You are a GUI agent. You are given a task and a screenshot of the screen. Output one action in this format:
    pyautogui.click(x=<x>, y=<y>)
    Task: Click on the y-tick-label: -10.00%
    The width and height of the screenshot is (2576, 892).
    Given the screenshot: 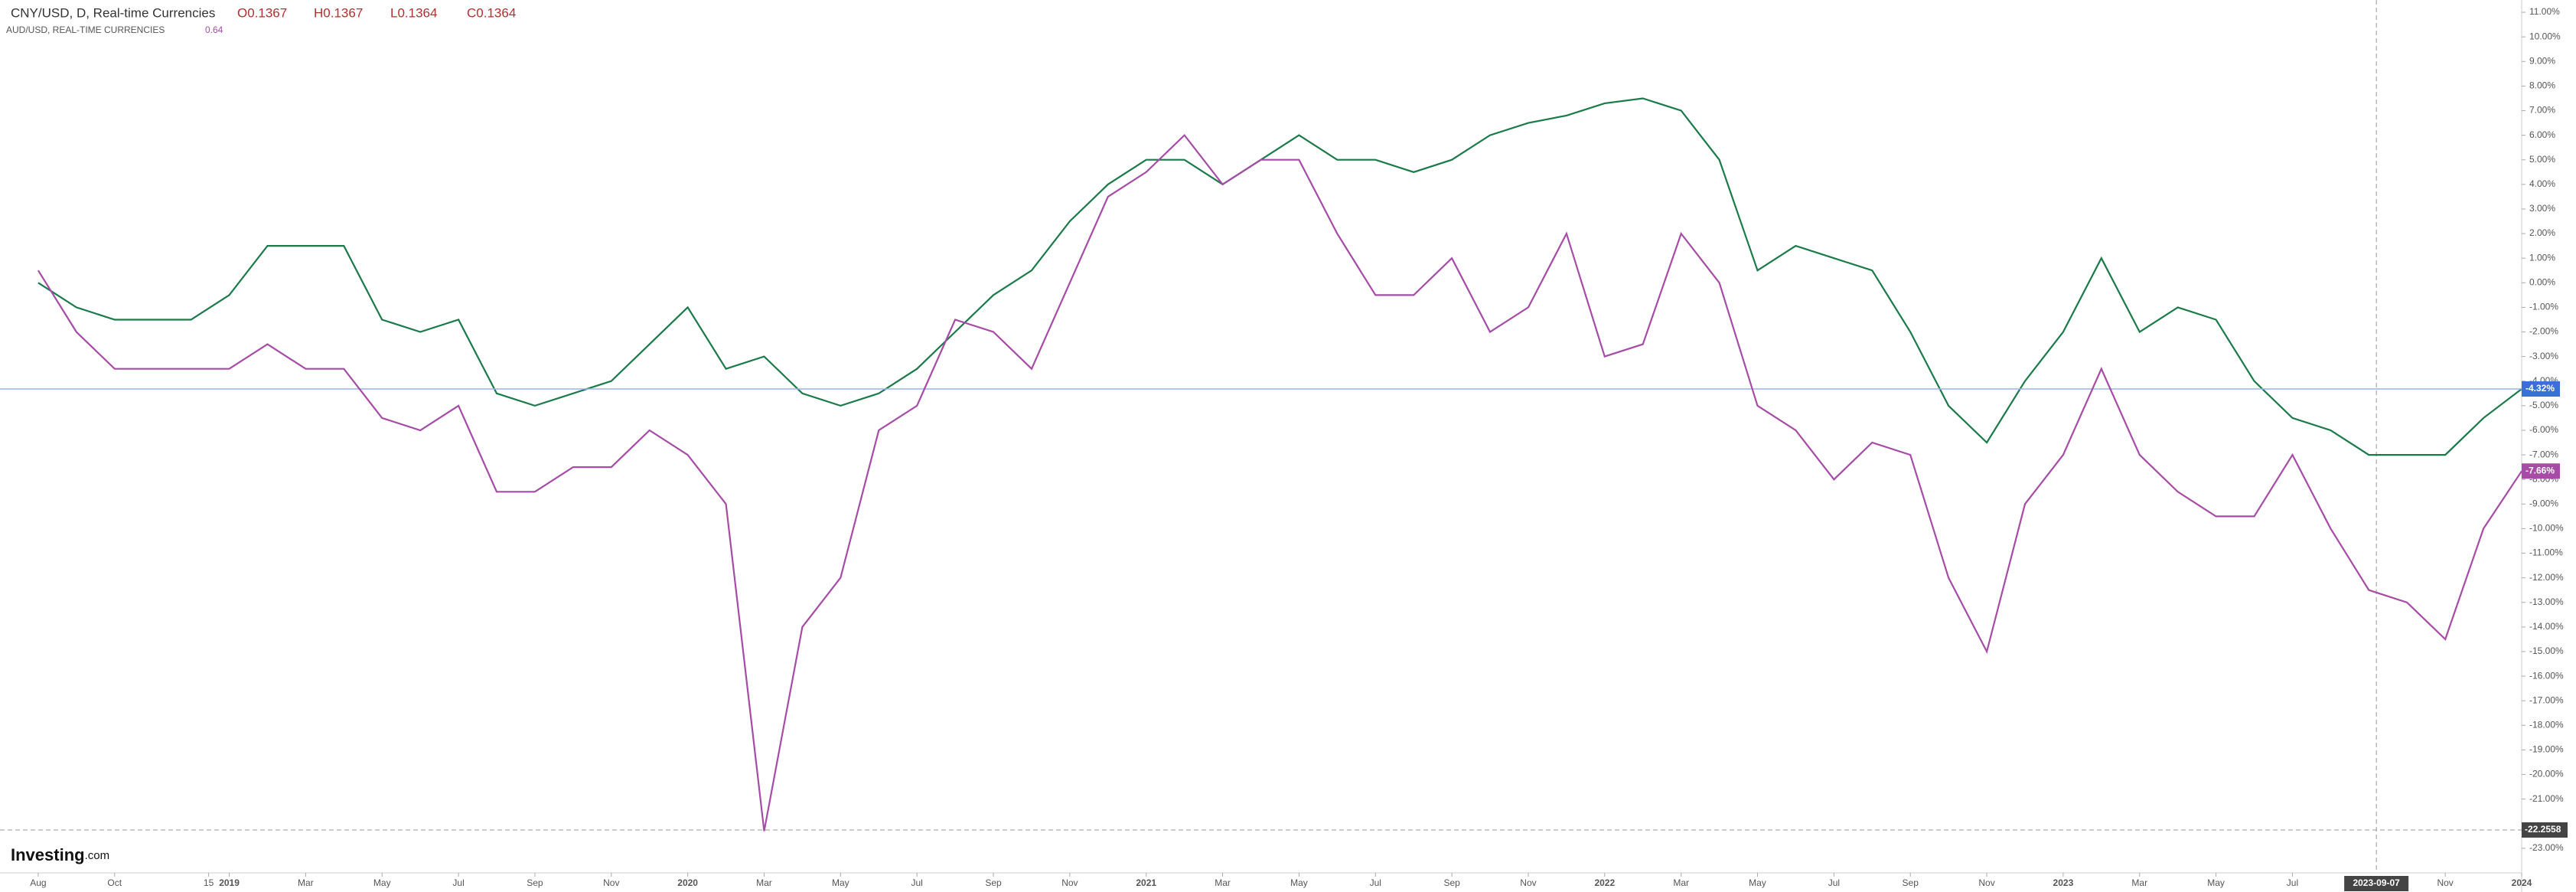 What is the action you would take?
    pyautogui.click(x=2546, y=528)
    